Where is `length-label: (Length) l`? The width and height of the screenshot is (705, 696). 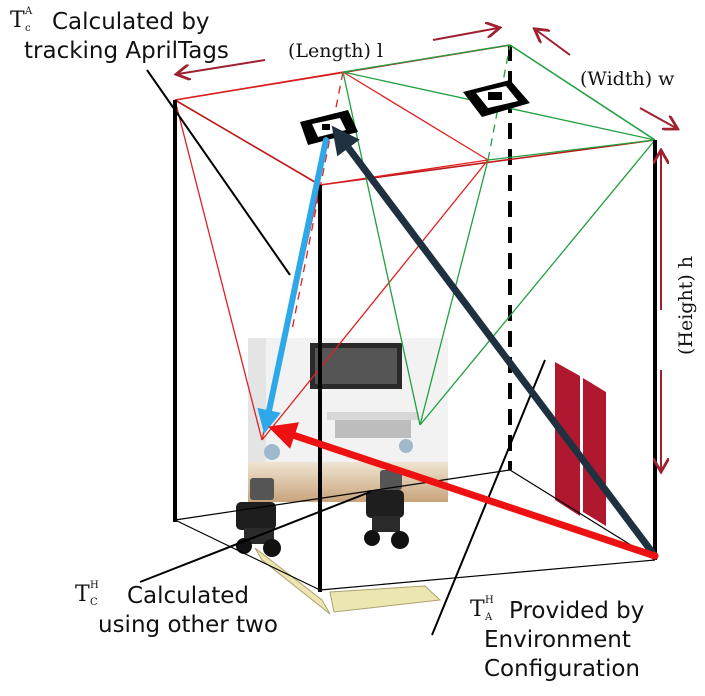
length-label: (Length) l is located at coordinates (336, 51).